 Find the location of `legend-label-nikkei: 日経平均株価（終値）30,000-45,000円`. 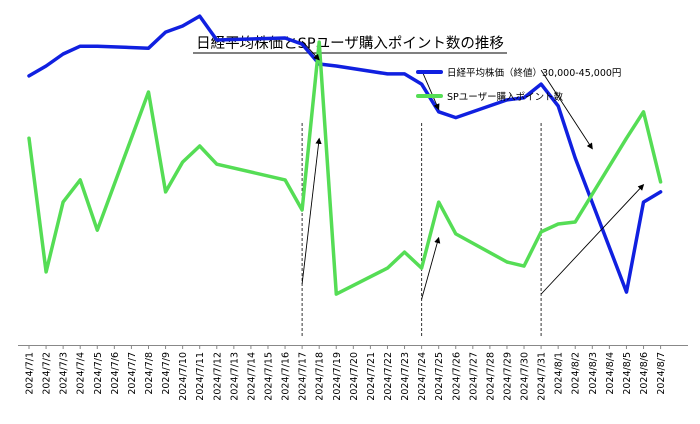

legend-label-nikkei: 日経平均株価（終値）30,000-45,000円 is located at coordinates (534, 73).